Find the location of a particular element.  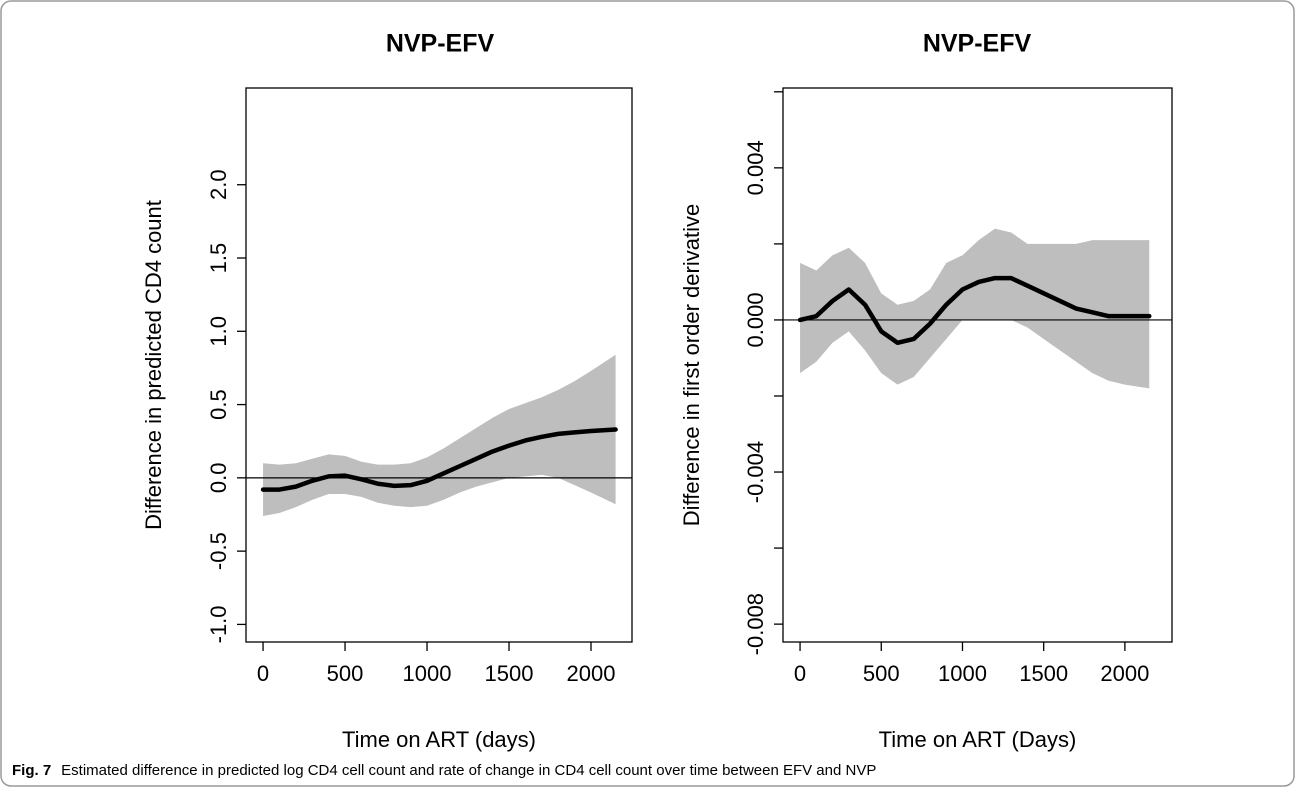

y-axis-title: Difference in first order derivative is located at coordinates (691, 365).